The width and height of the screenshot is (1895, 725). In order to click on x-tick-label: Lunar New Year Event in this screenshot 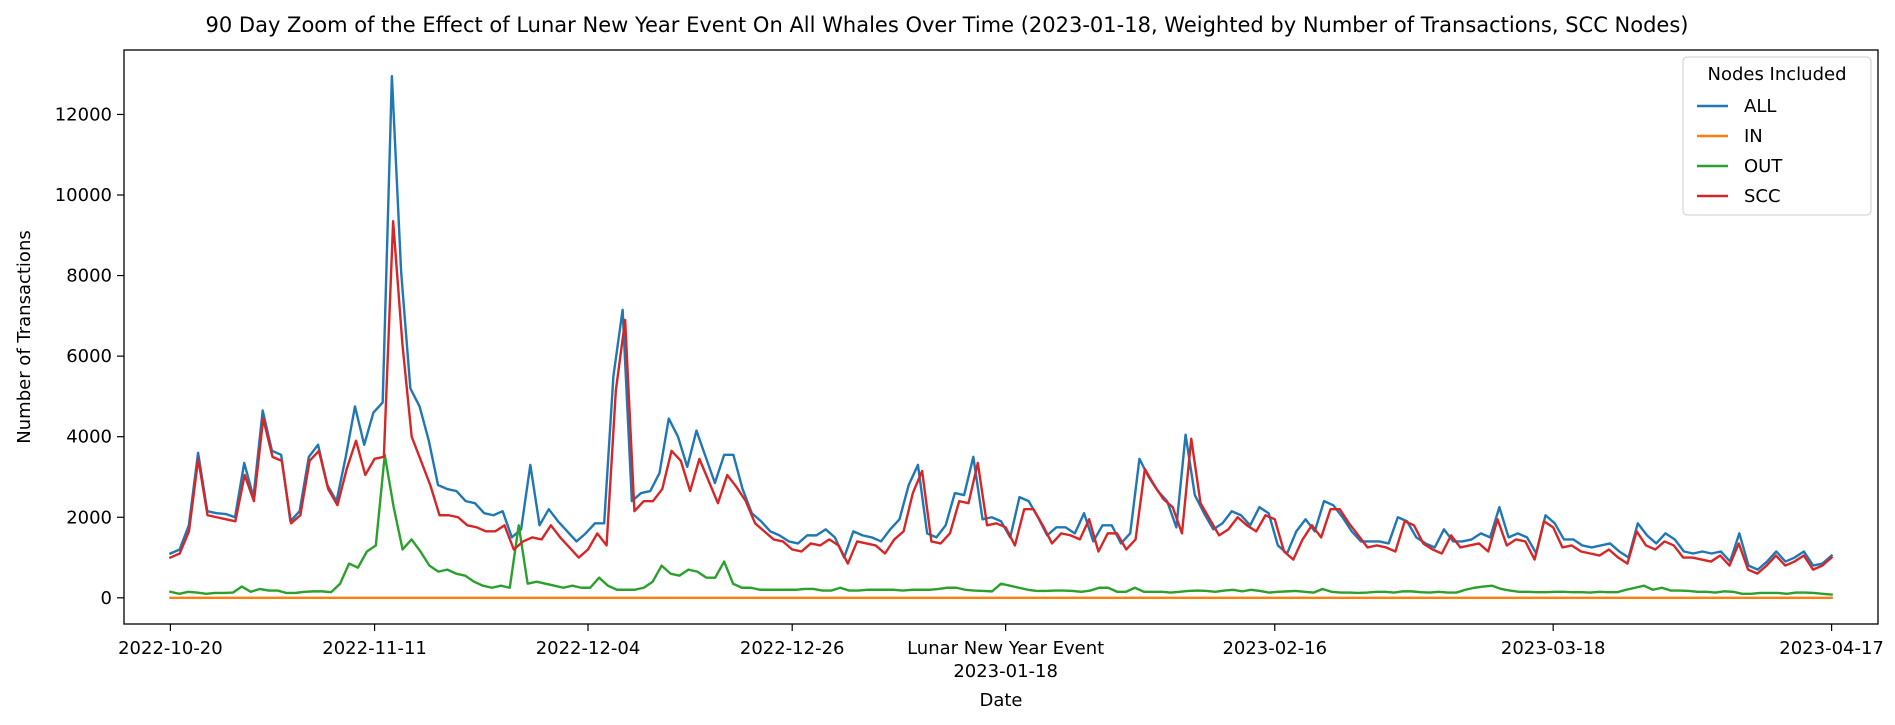, I will do `click(1005, 648)`.